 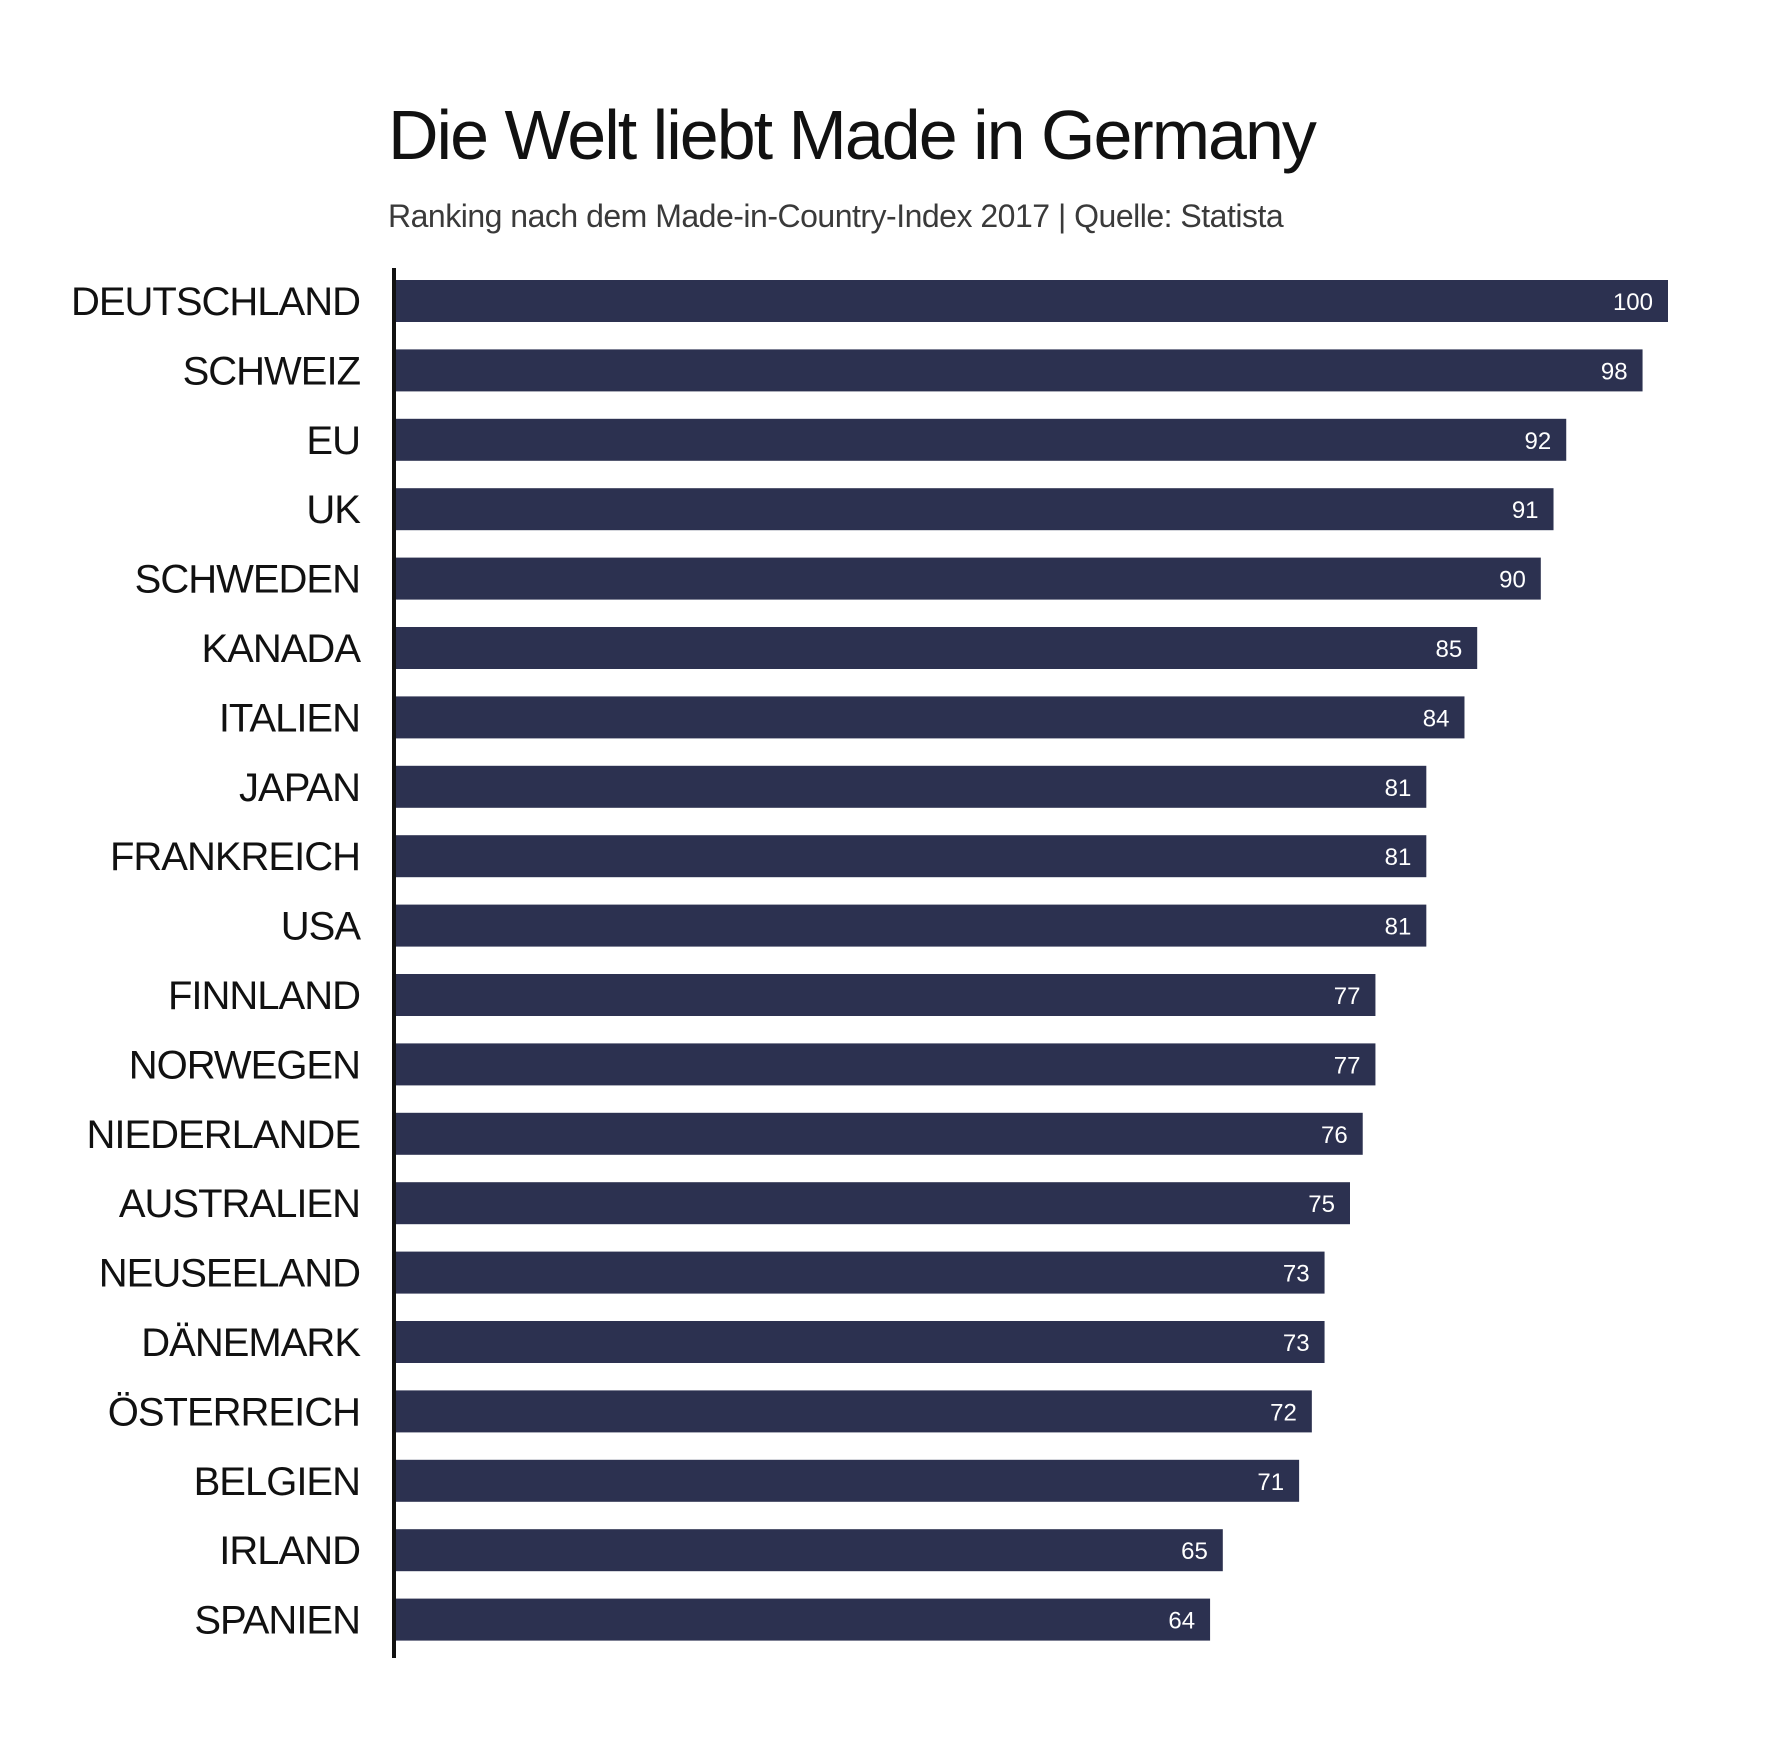 I want to click on category-label: FRANKREICH, so click(x=235, y=857).